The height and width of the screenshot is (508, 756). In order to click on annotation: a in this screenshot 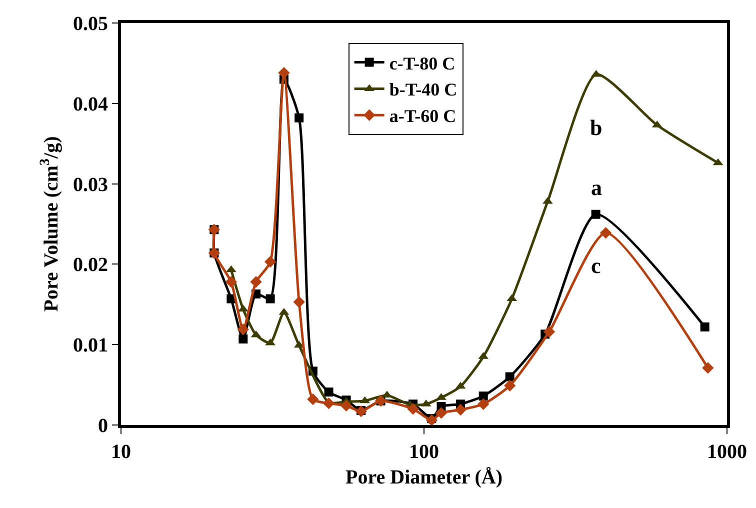, I will do `click(596, 187)`.